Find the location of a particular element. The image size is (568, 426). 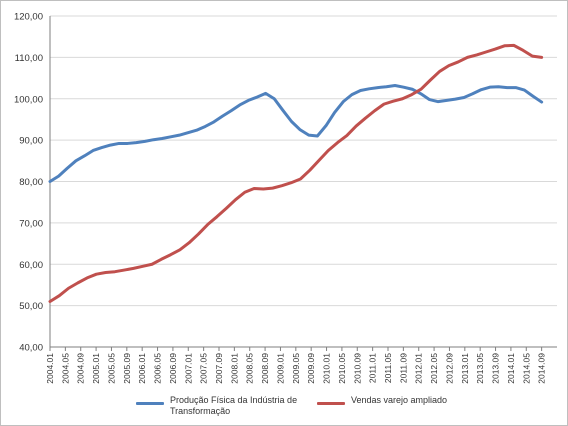

legend-item-vendas: Vendas varejo ampliado is located at coordinates (382, 400).